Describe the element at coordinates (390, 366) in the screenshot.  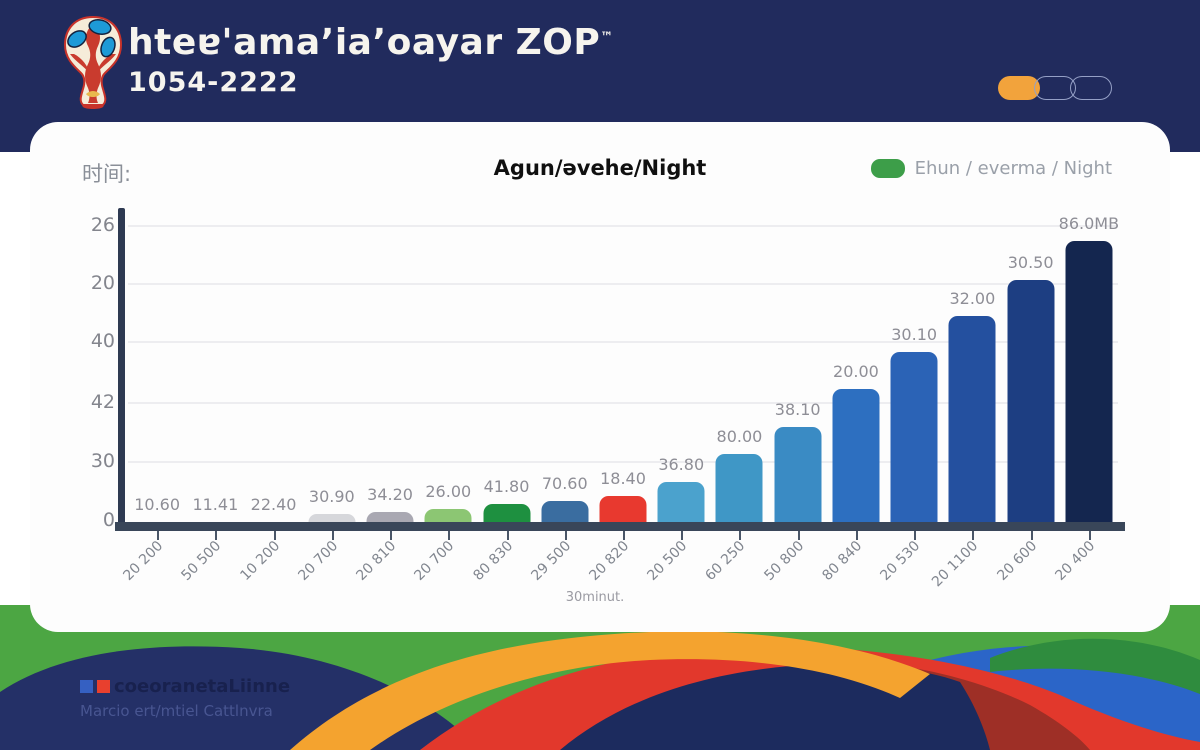
I see `bar-column: 34.20` at that location.